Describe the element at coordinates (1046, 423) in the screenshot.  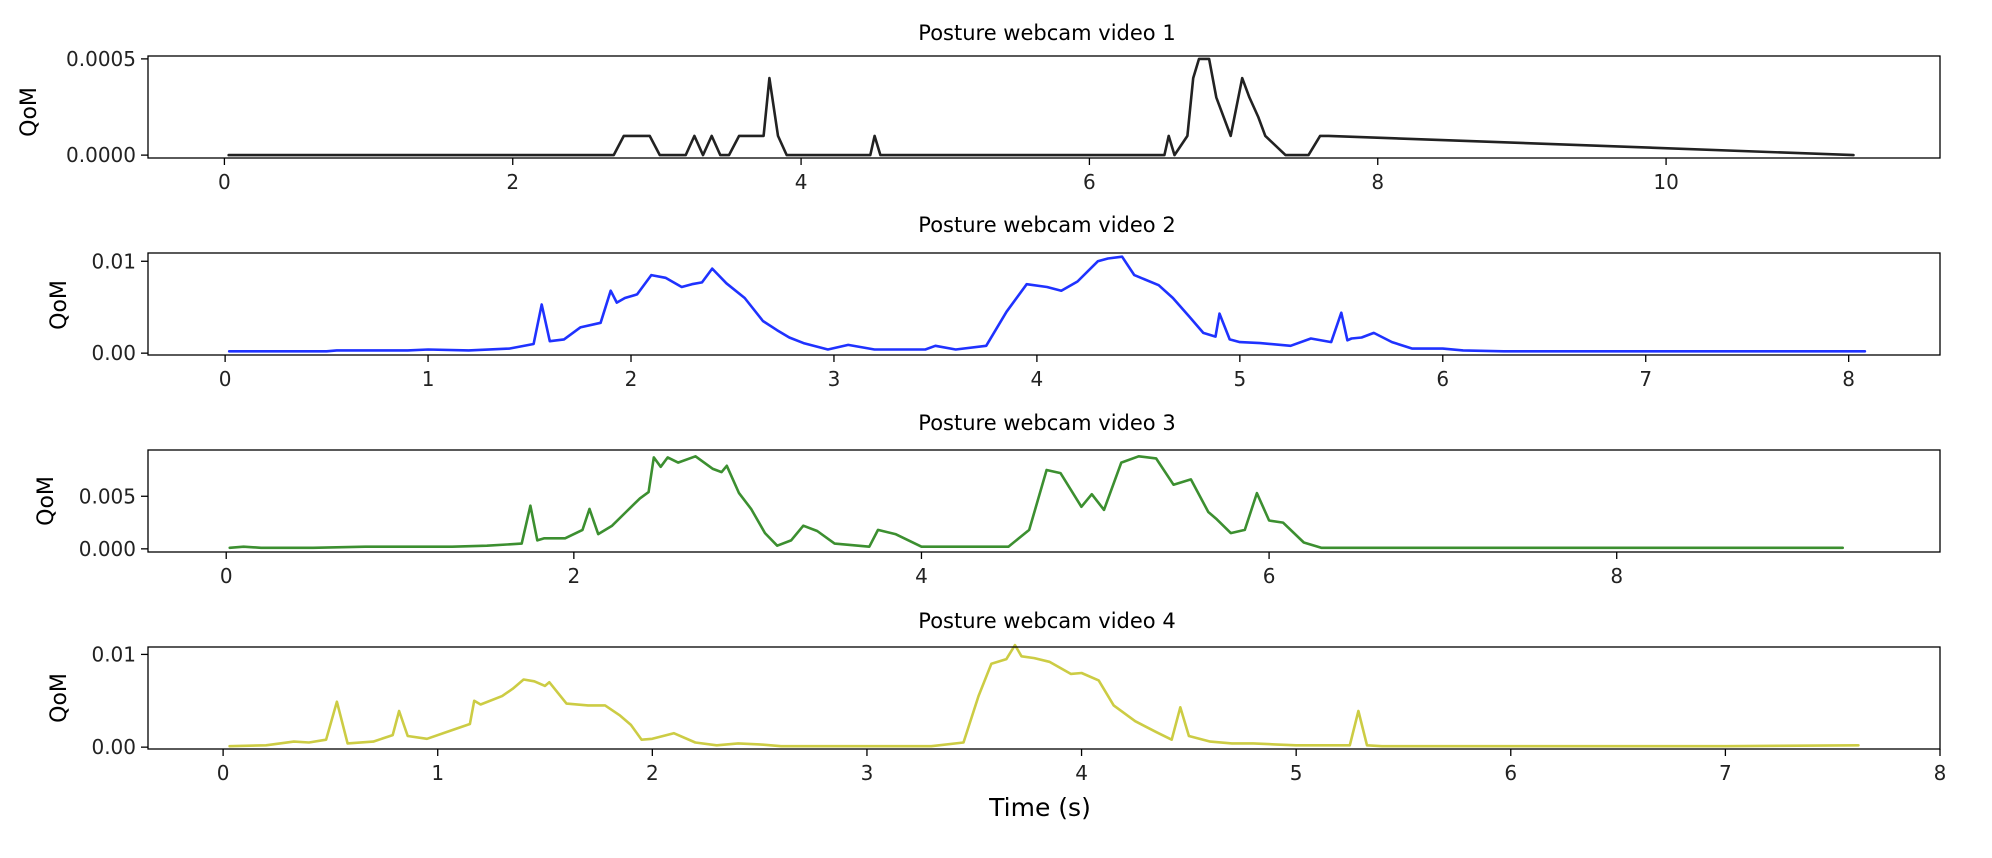
I see `subplot-title: Posture webcam video 3` at that location.